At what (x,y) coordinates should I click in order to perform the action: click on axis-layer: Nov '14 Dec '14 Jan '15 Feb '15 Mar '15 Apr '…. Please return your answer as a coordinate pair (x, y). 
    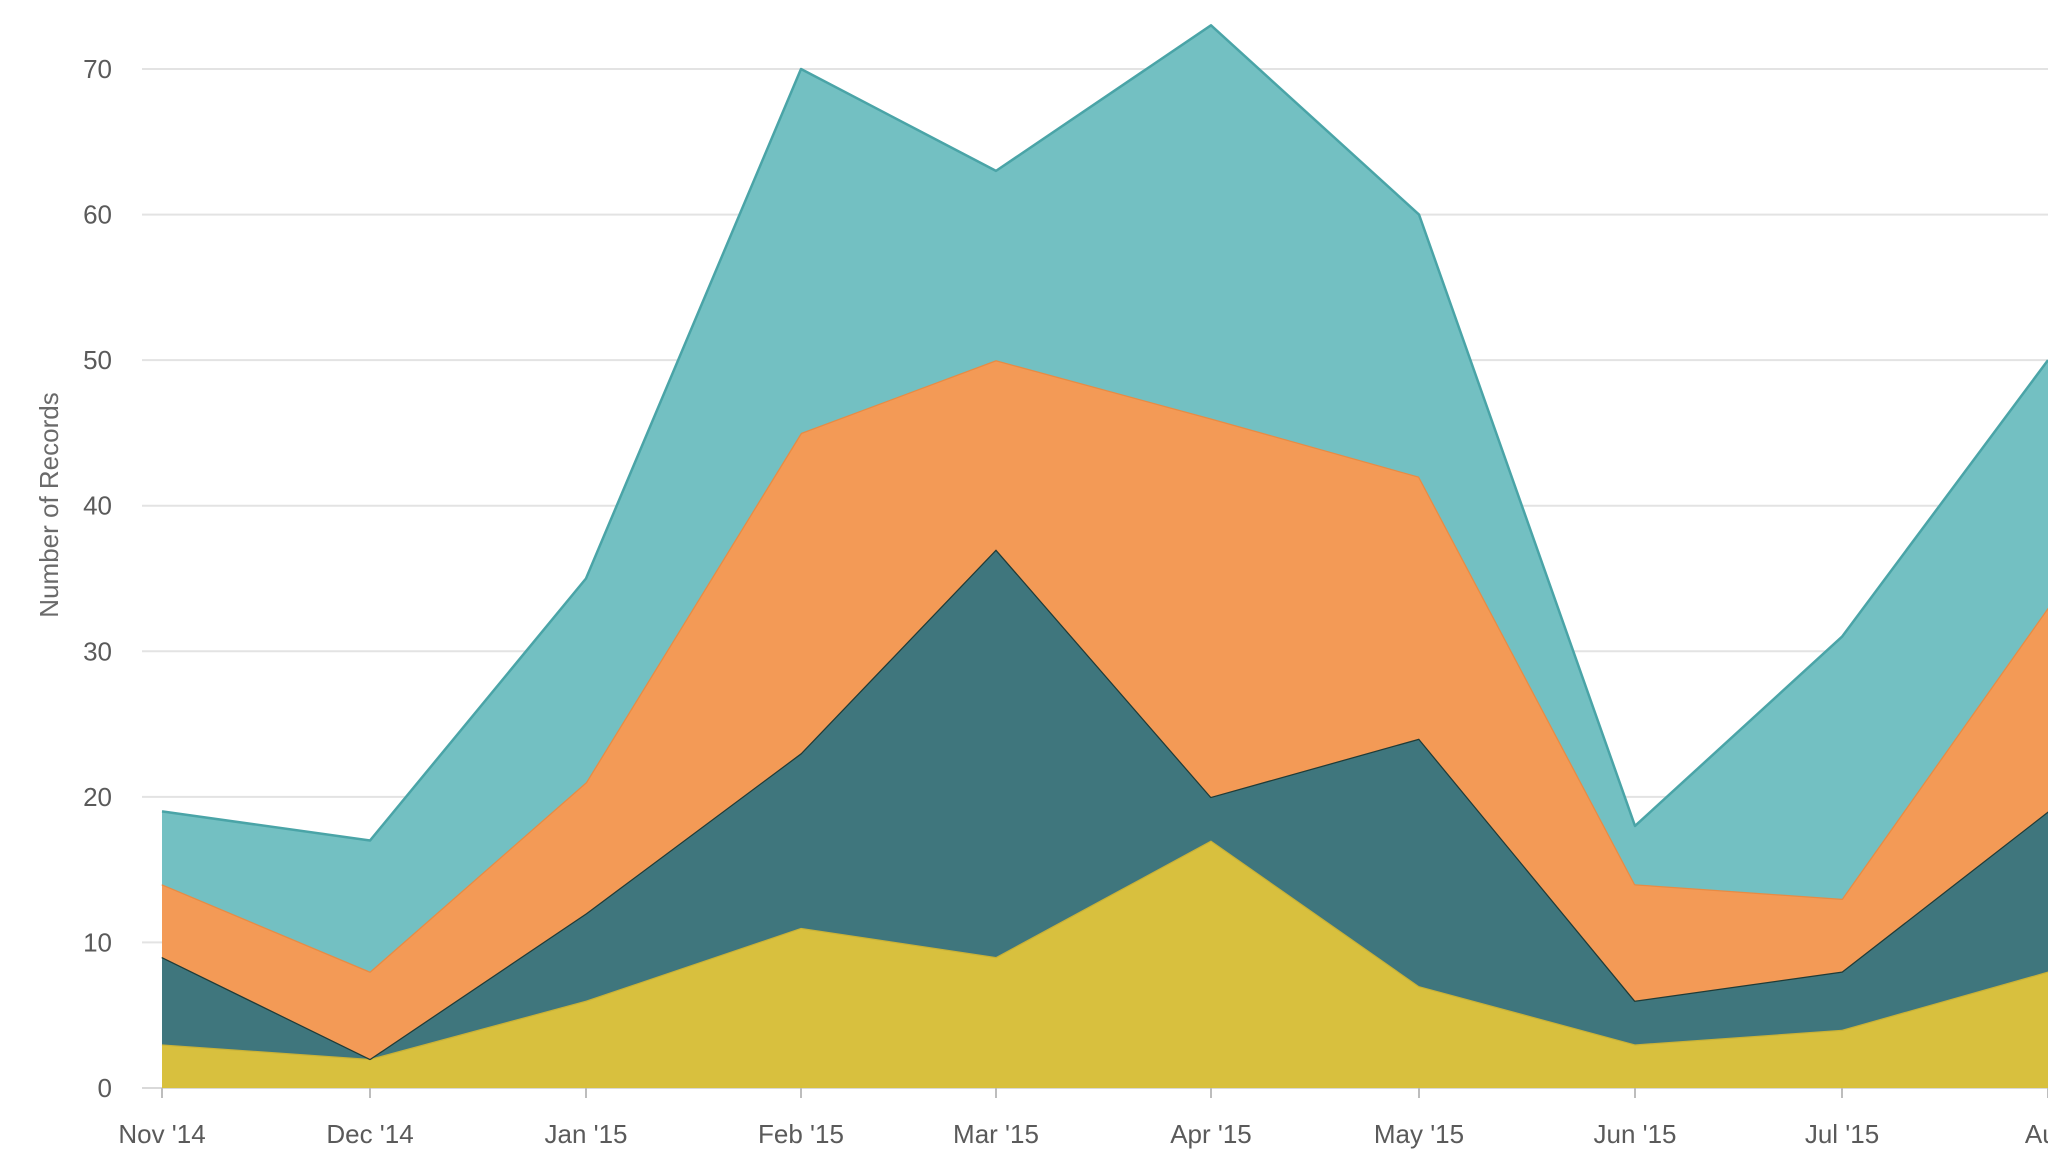
    Looking at the image, I should click on (1083, 1118).